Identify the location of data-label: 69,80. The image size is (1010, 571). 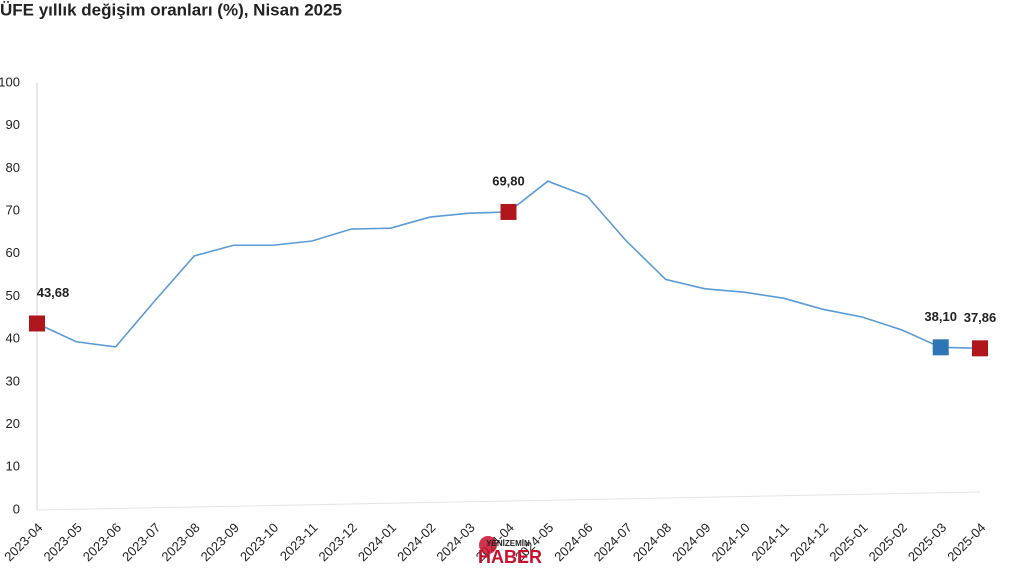
(508, 180).